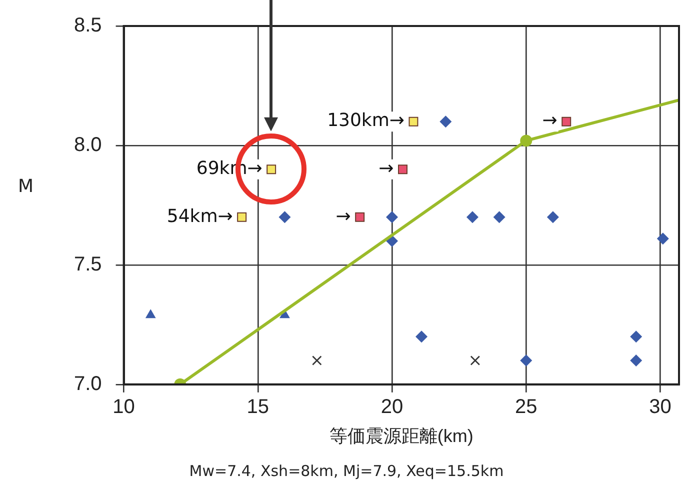 This screenshot has height=492, width=693. Describe the element at coordinates (88, 145) in the screenshot. I see `y-tick-label: 8.0` at that location.